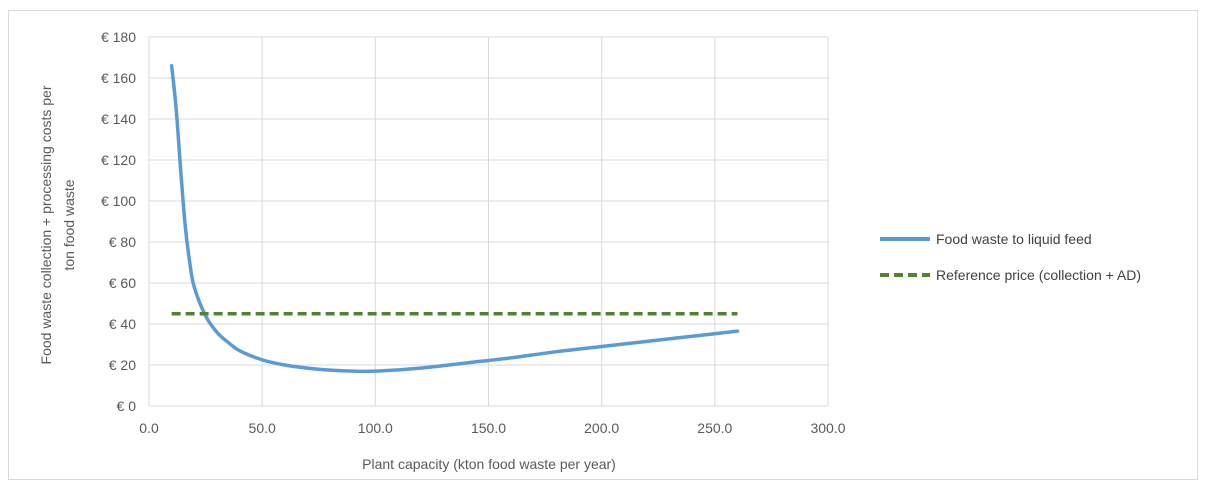  Describe the element at coordinates (118, 201) in the screenshot. I see `y-tick-label: € 100` at that location.